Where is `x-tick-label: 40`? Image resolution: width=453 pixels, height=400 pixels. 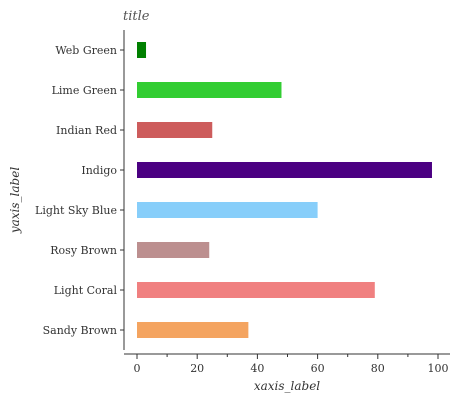 x-tick-label: 40 is located at coordinates (257, 368).